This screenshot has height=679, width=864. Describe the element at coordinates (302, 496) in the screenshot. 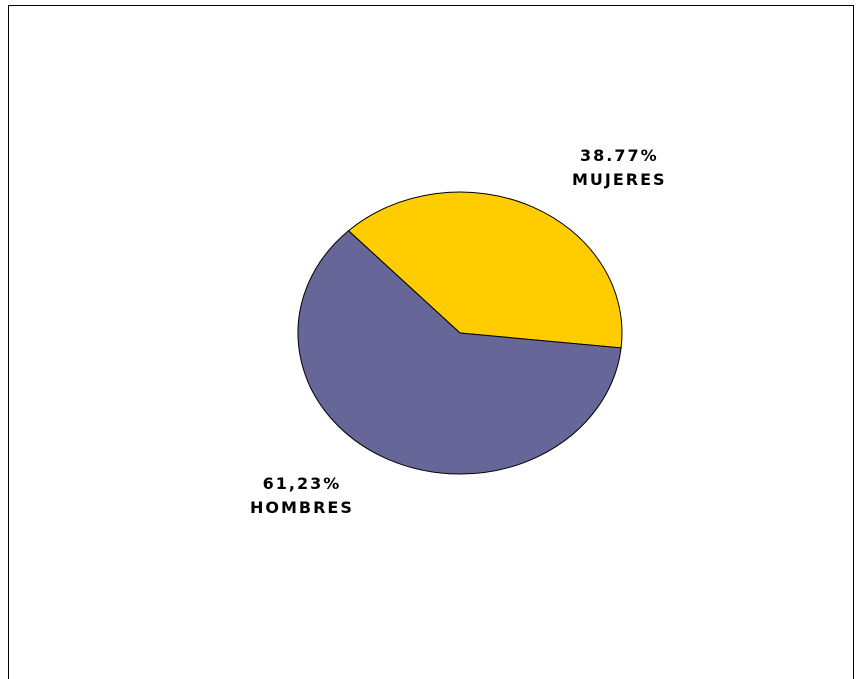

I see `data-label-hombres: 61,23% HOMBRES` at that location.